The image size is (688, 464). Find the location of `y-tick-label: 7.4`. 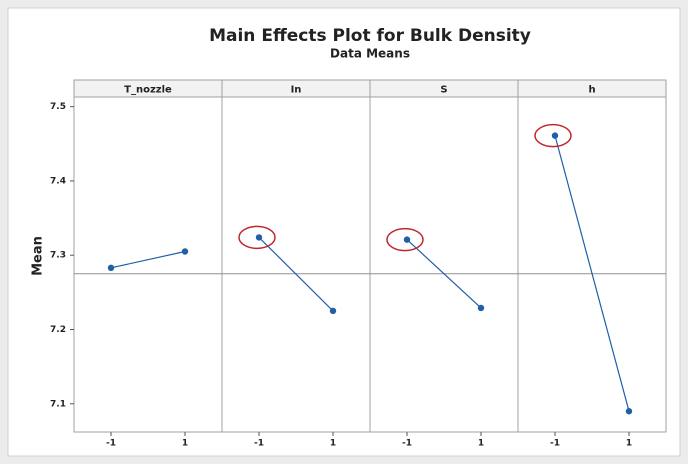

y-tick-label: 7.4 is located at coordinates (58, 181).